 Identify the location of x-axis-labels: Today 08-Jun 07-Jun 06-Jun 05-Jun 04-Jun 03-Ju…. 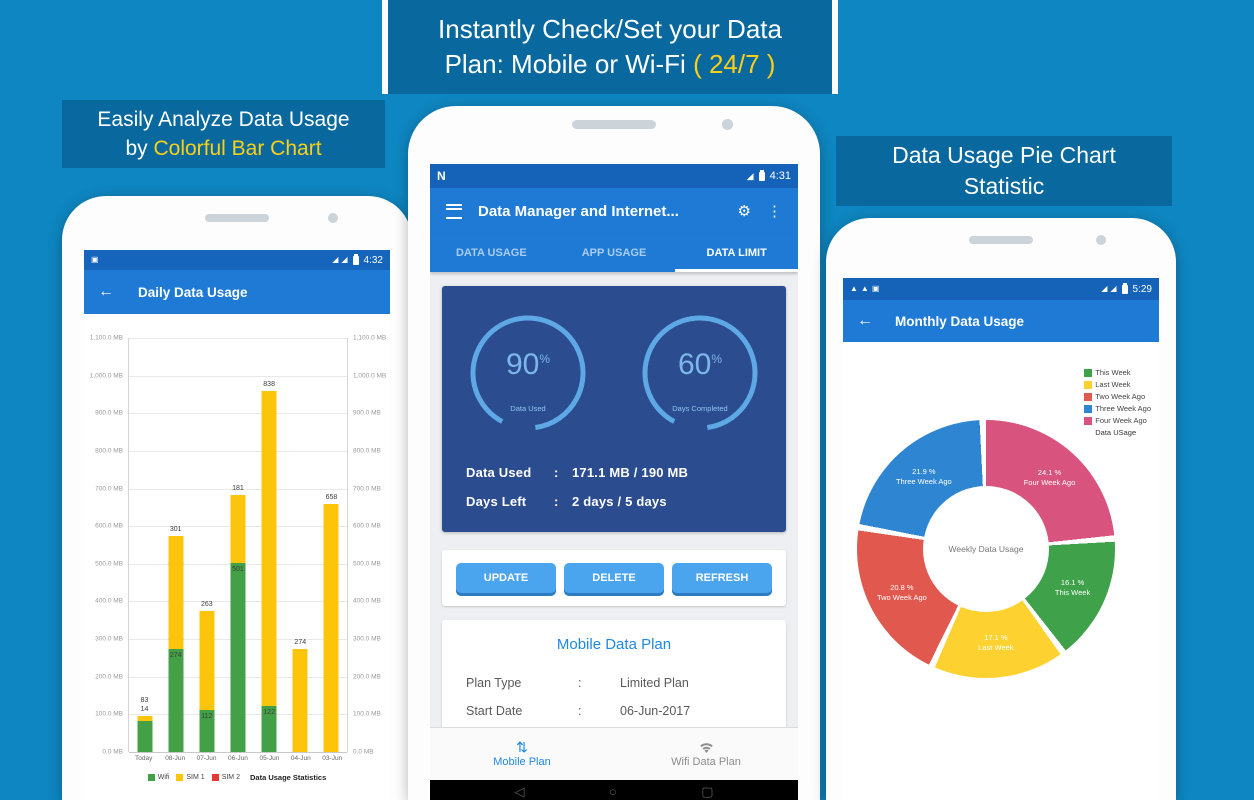
(238, 758).